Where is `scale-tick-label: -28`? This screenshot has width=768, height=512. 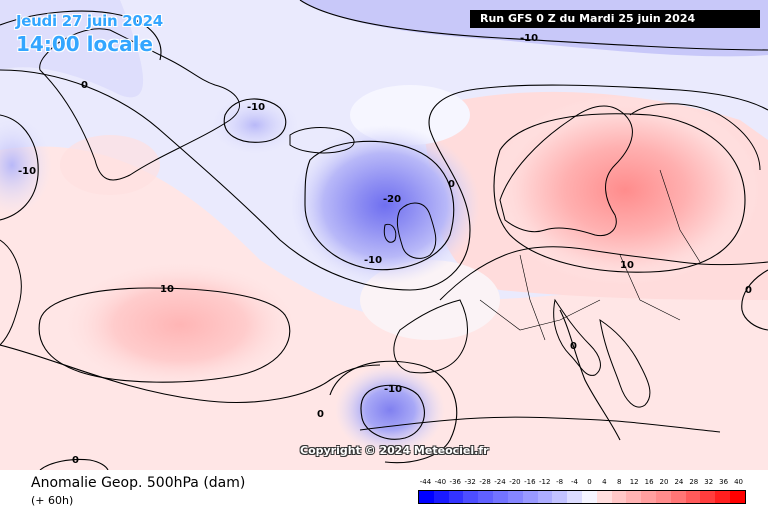 scale-tick-label: -28 is located at coordinates (485, 482).